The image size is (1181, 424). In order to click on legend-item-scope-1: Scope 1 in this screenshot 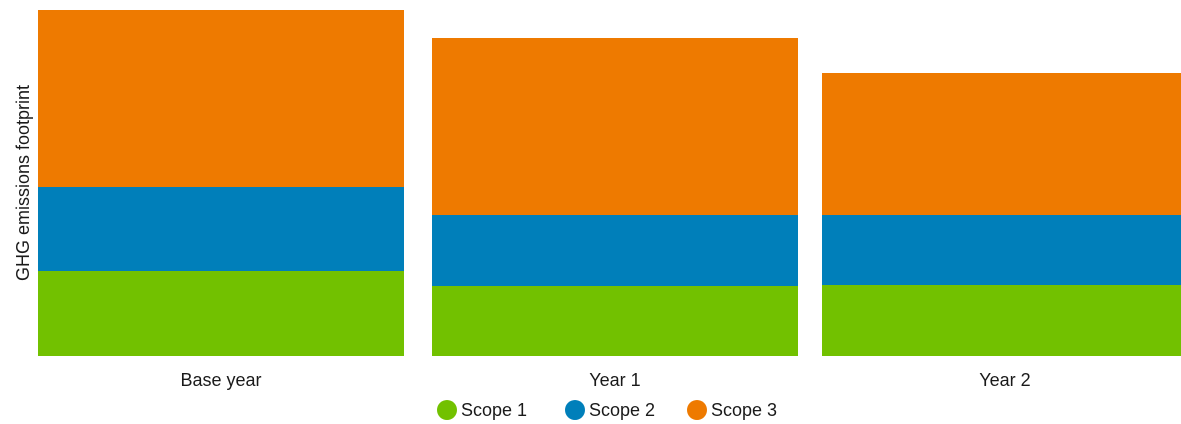, I will do `click(482, 410)`.